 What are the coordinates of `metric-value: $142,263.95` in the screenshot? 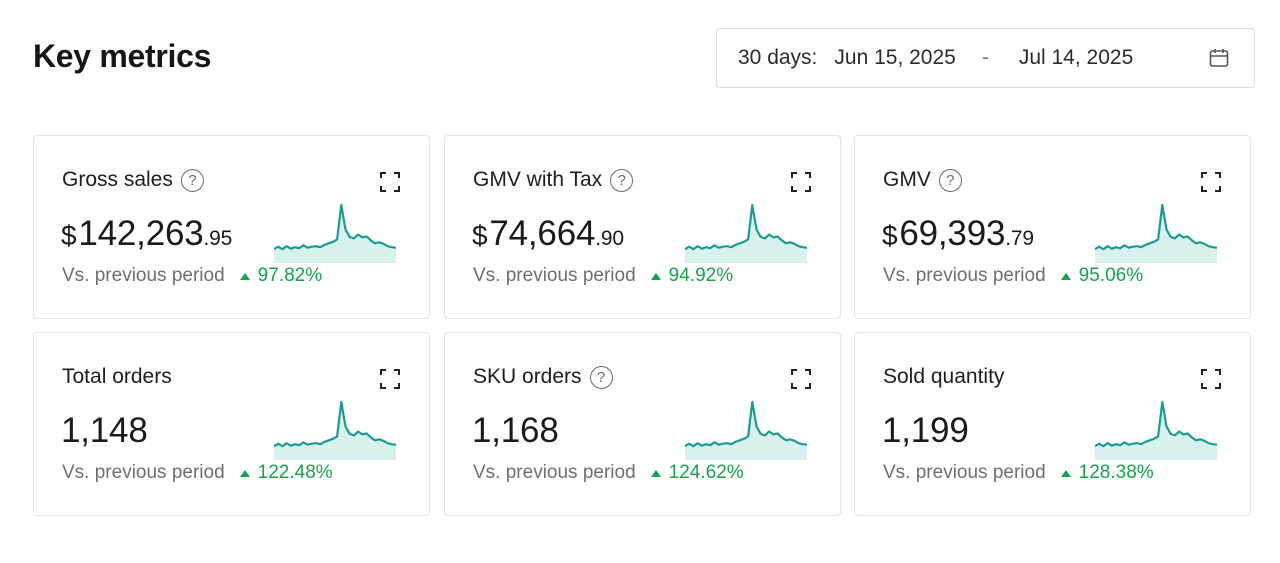 It's located at (146, 234).